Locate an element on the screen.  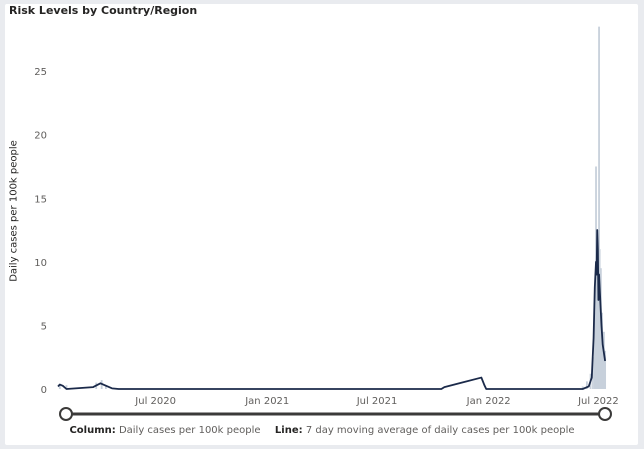
y-axis-ticks: 0 5 10 15 20 25 is located at coordinates (40, 231).